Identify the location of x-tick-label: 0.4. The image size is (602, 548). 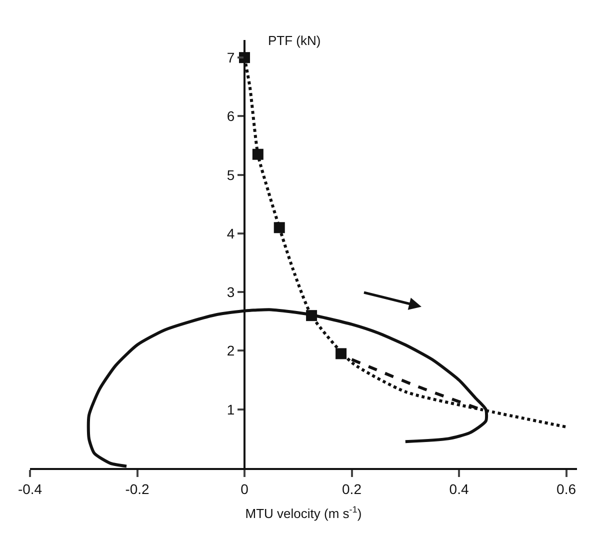
(459, 488).